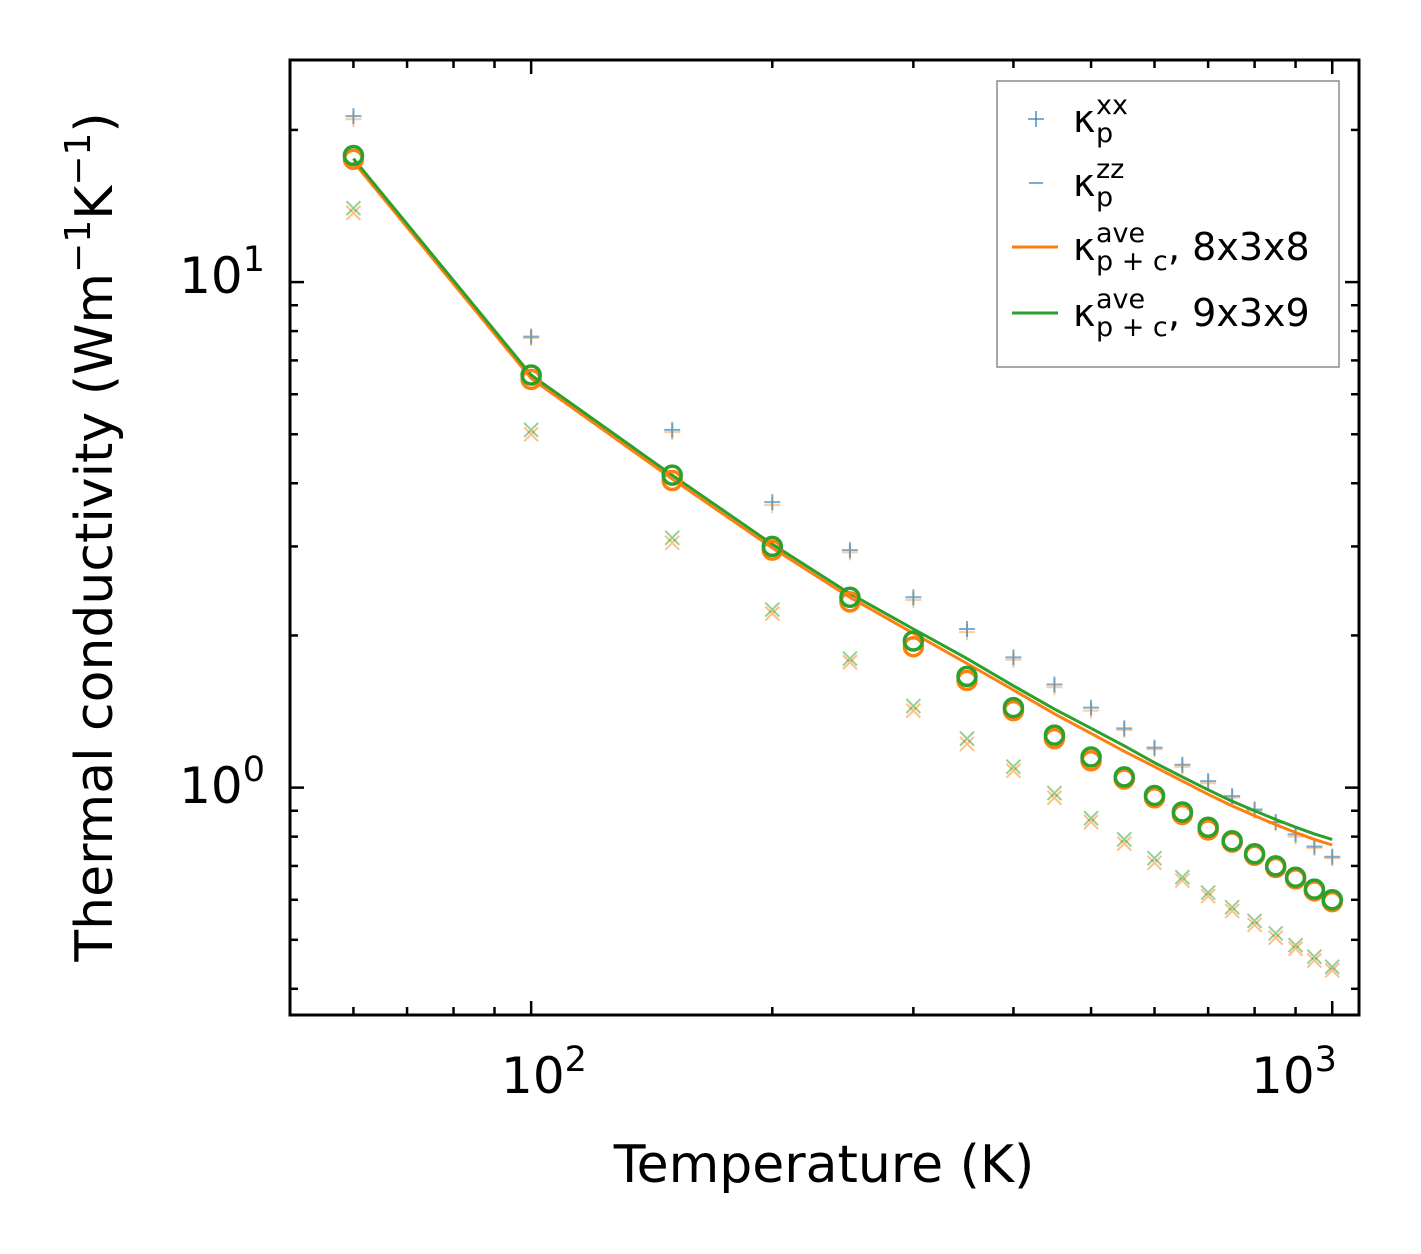 The image size is (1421, 1254). Describe the element at coordinates (95, 618) in the screenshot. I see `y-axis-label-base: Thermal conductivity (Wm` at that location.